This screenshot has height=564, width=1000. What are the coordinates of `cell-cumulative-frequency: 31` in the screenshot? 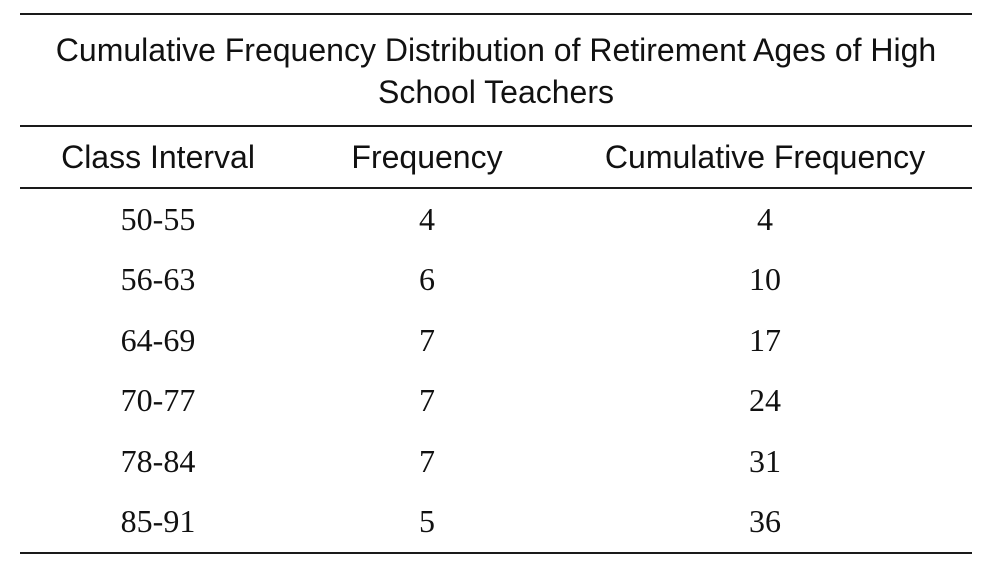 It's located at (765, 460).